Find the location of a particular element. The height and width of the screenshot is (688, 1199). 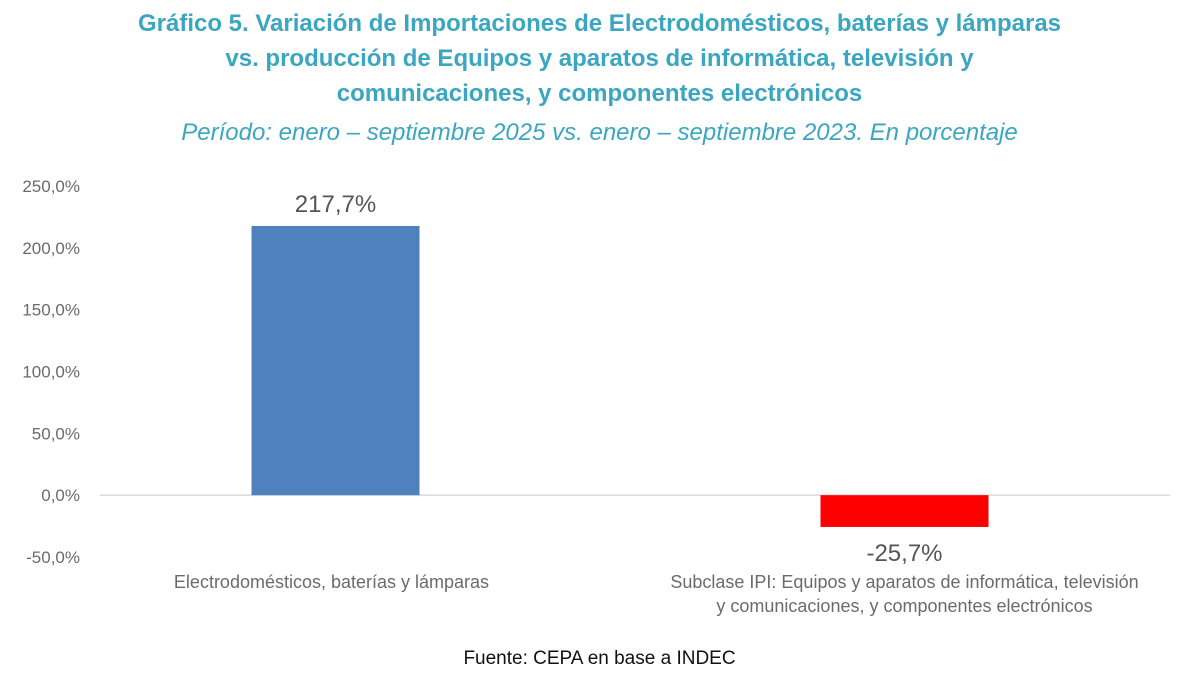

y-tick-label: -50,0% is located at coordinates (53, 557).